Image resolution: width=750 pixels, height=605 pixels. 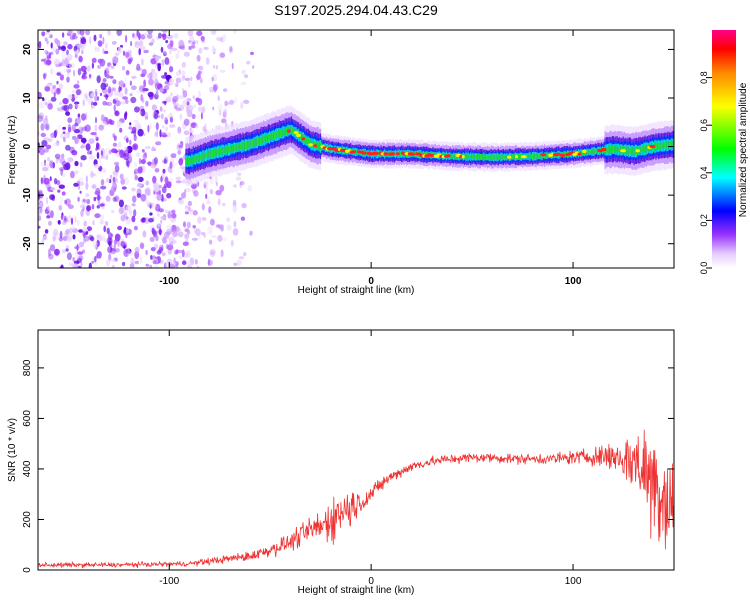 What do you see at coordinates (27, 519) in the screenshot?
I see `snr-ytick-label: 200` at bounding box center [27, 519].